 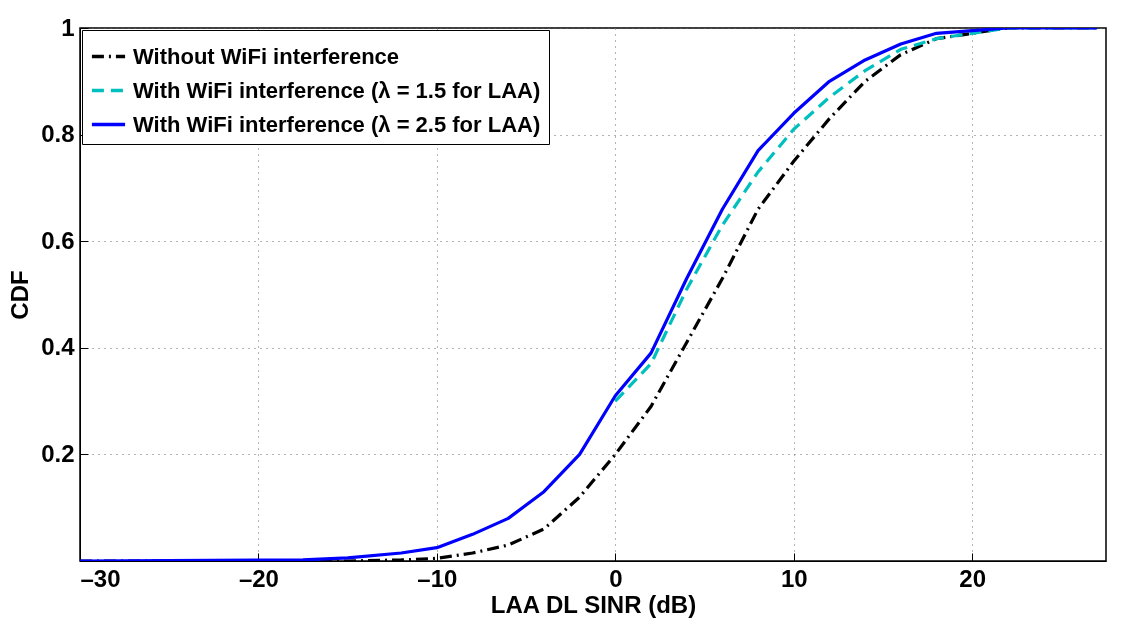 What do you see at coordinates (58, 347) in the screenshot?
I see `y-tick-label: 0.4` at bounding box center [58, 347].